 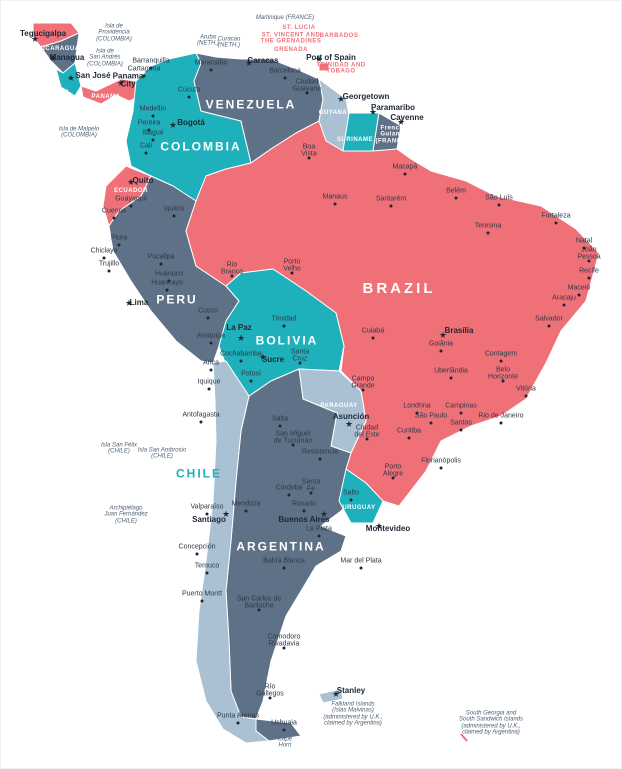 I want to click on city-label: Río Gallegos, so click(x=270, y=690).